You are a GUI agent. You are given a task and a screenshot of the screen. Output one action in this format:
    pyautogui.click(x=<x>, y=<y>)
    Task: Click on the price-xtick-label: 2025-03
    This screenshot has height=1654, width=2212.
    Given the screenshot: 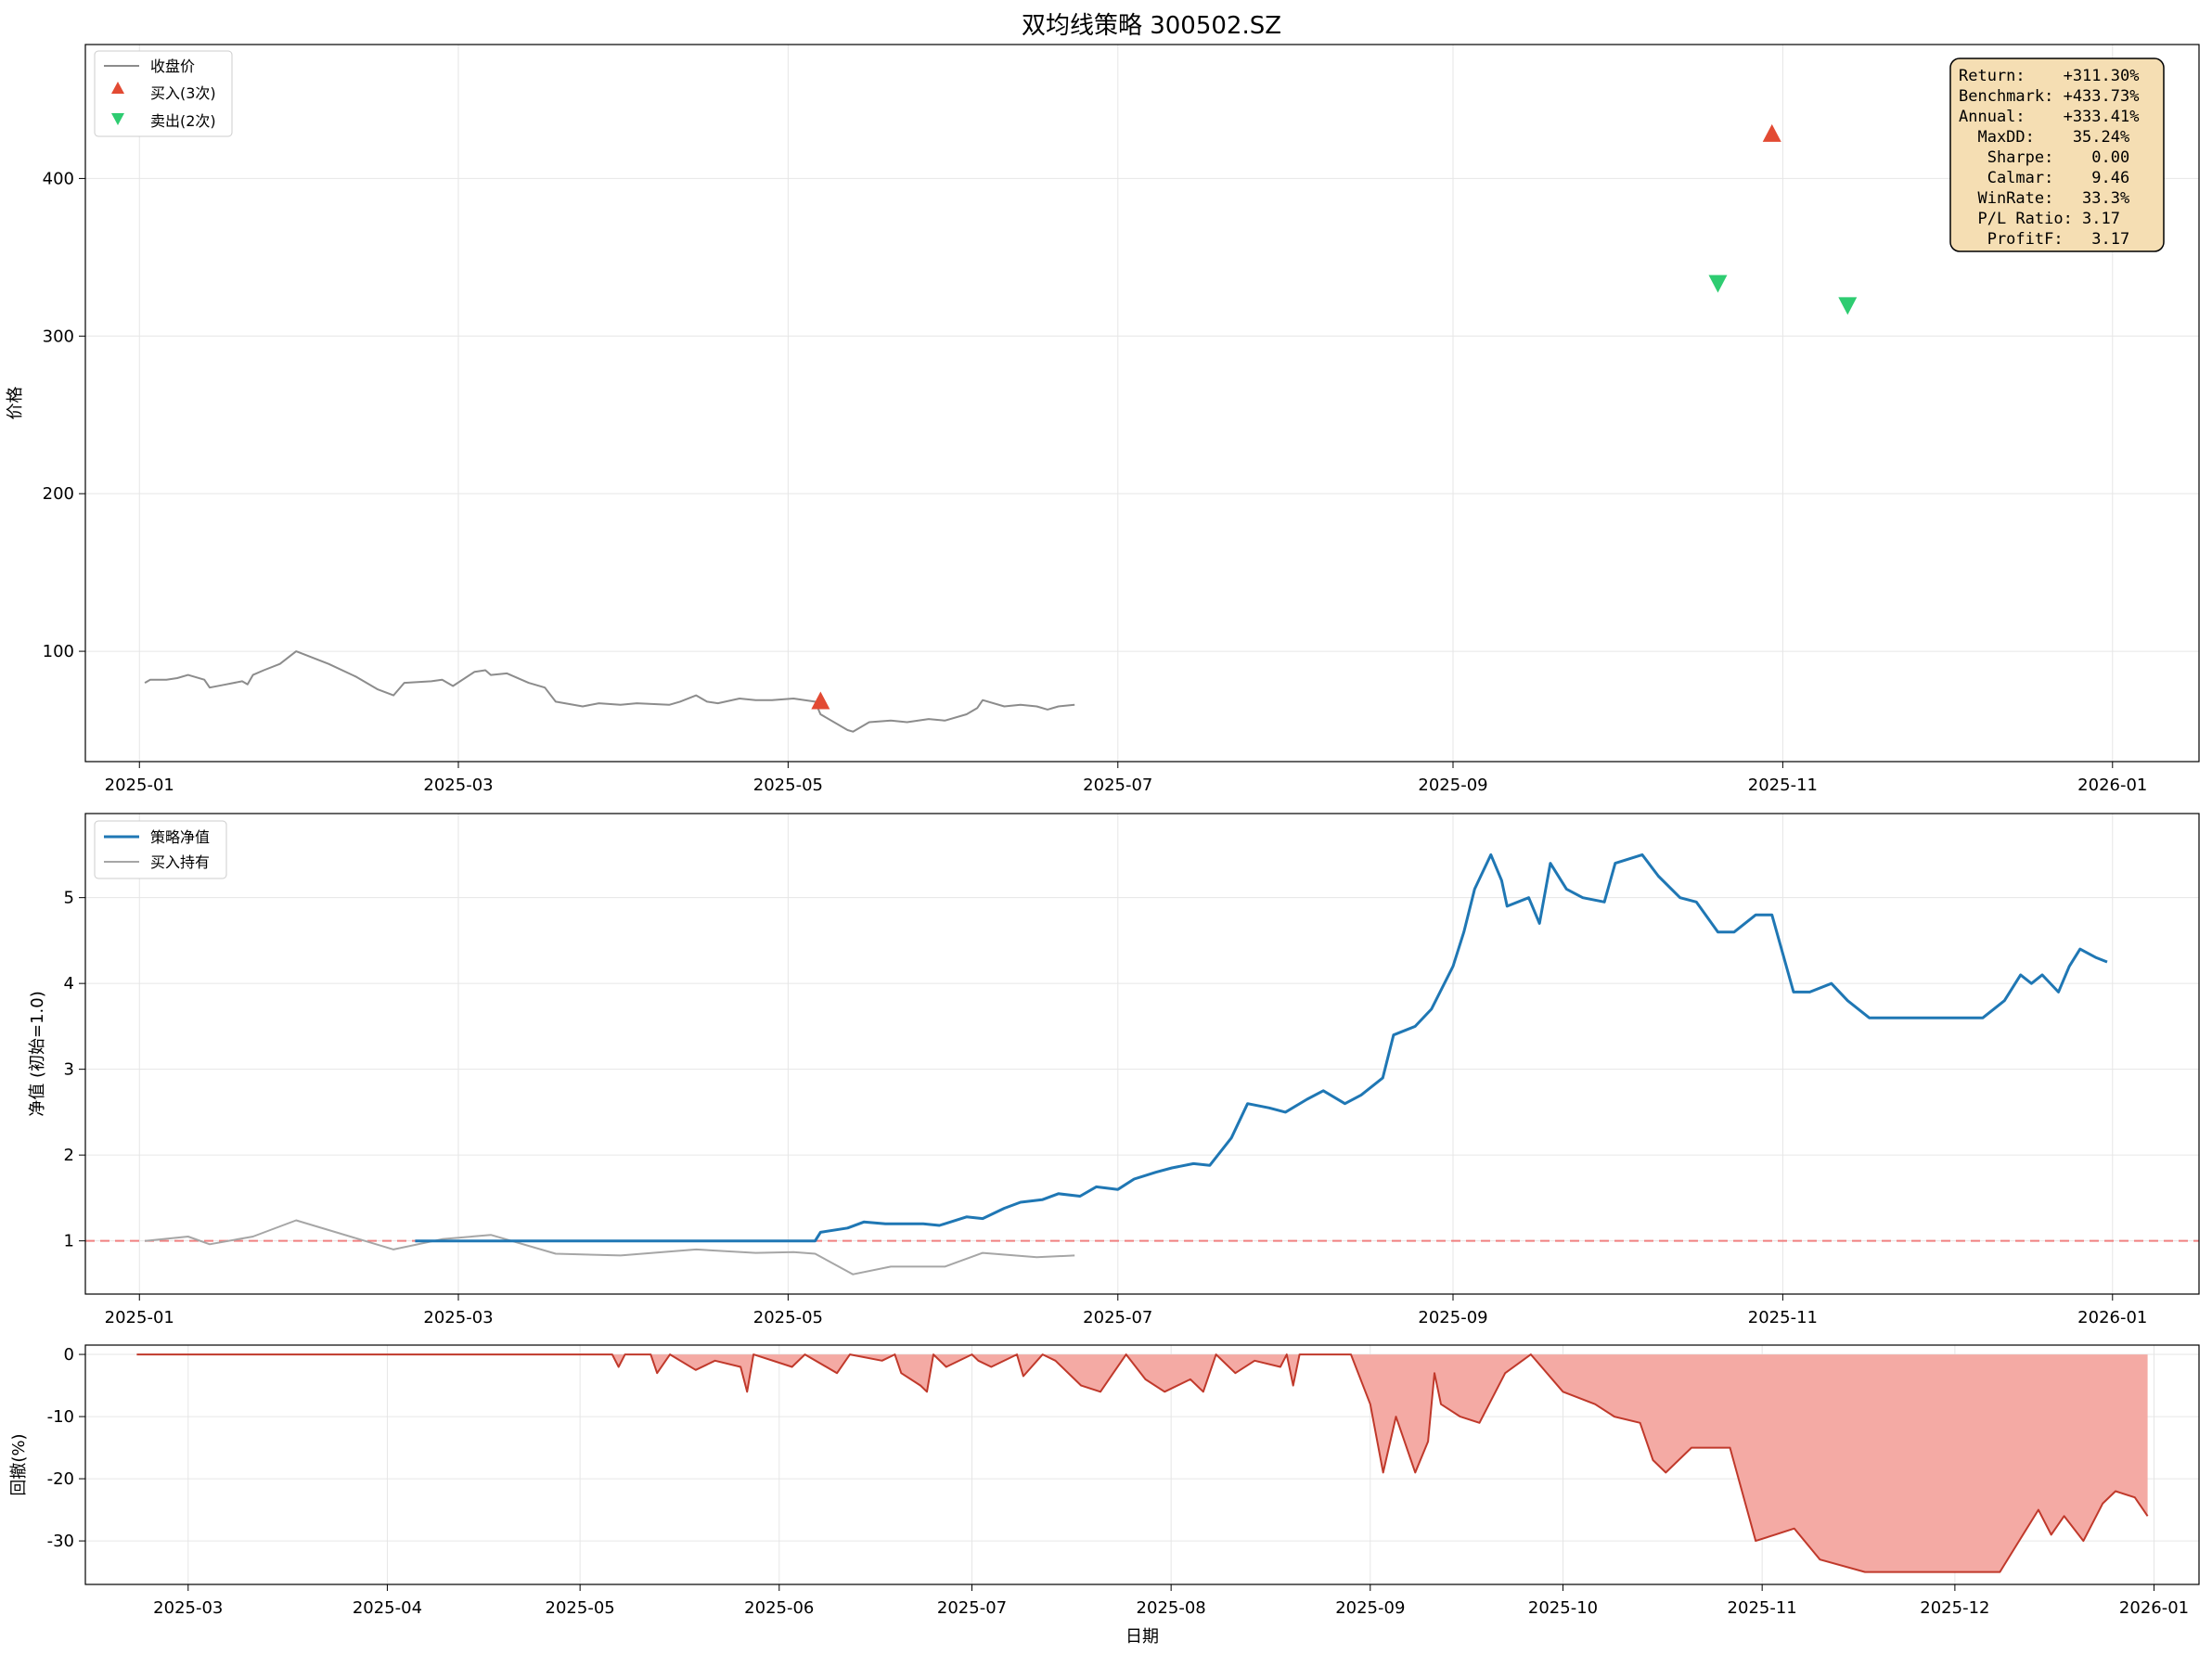 What is the action you would take?
    pyautogui.click(x=458, y=785)
    